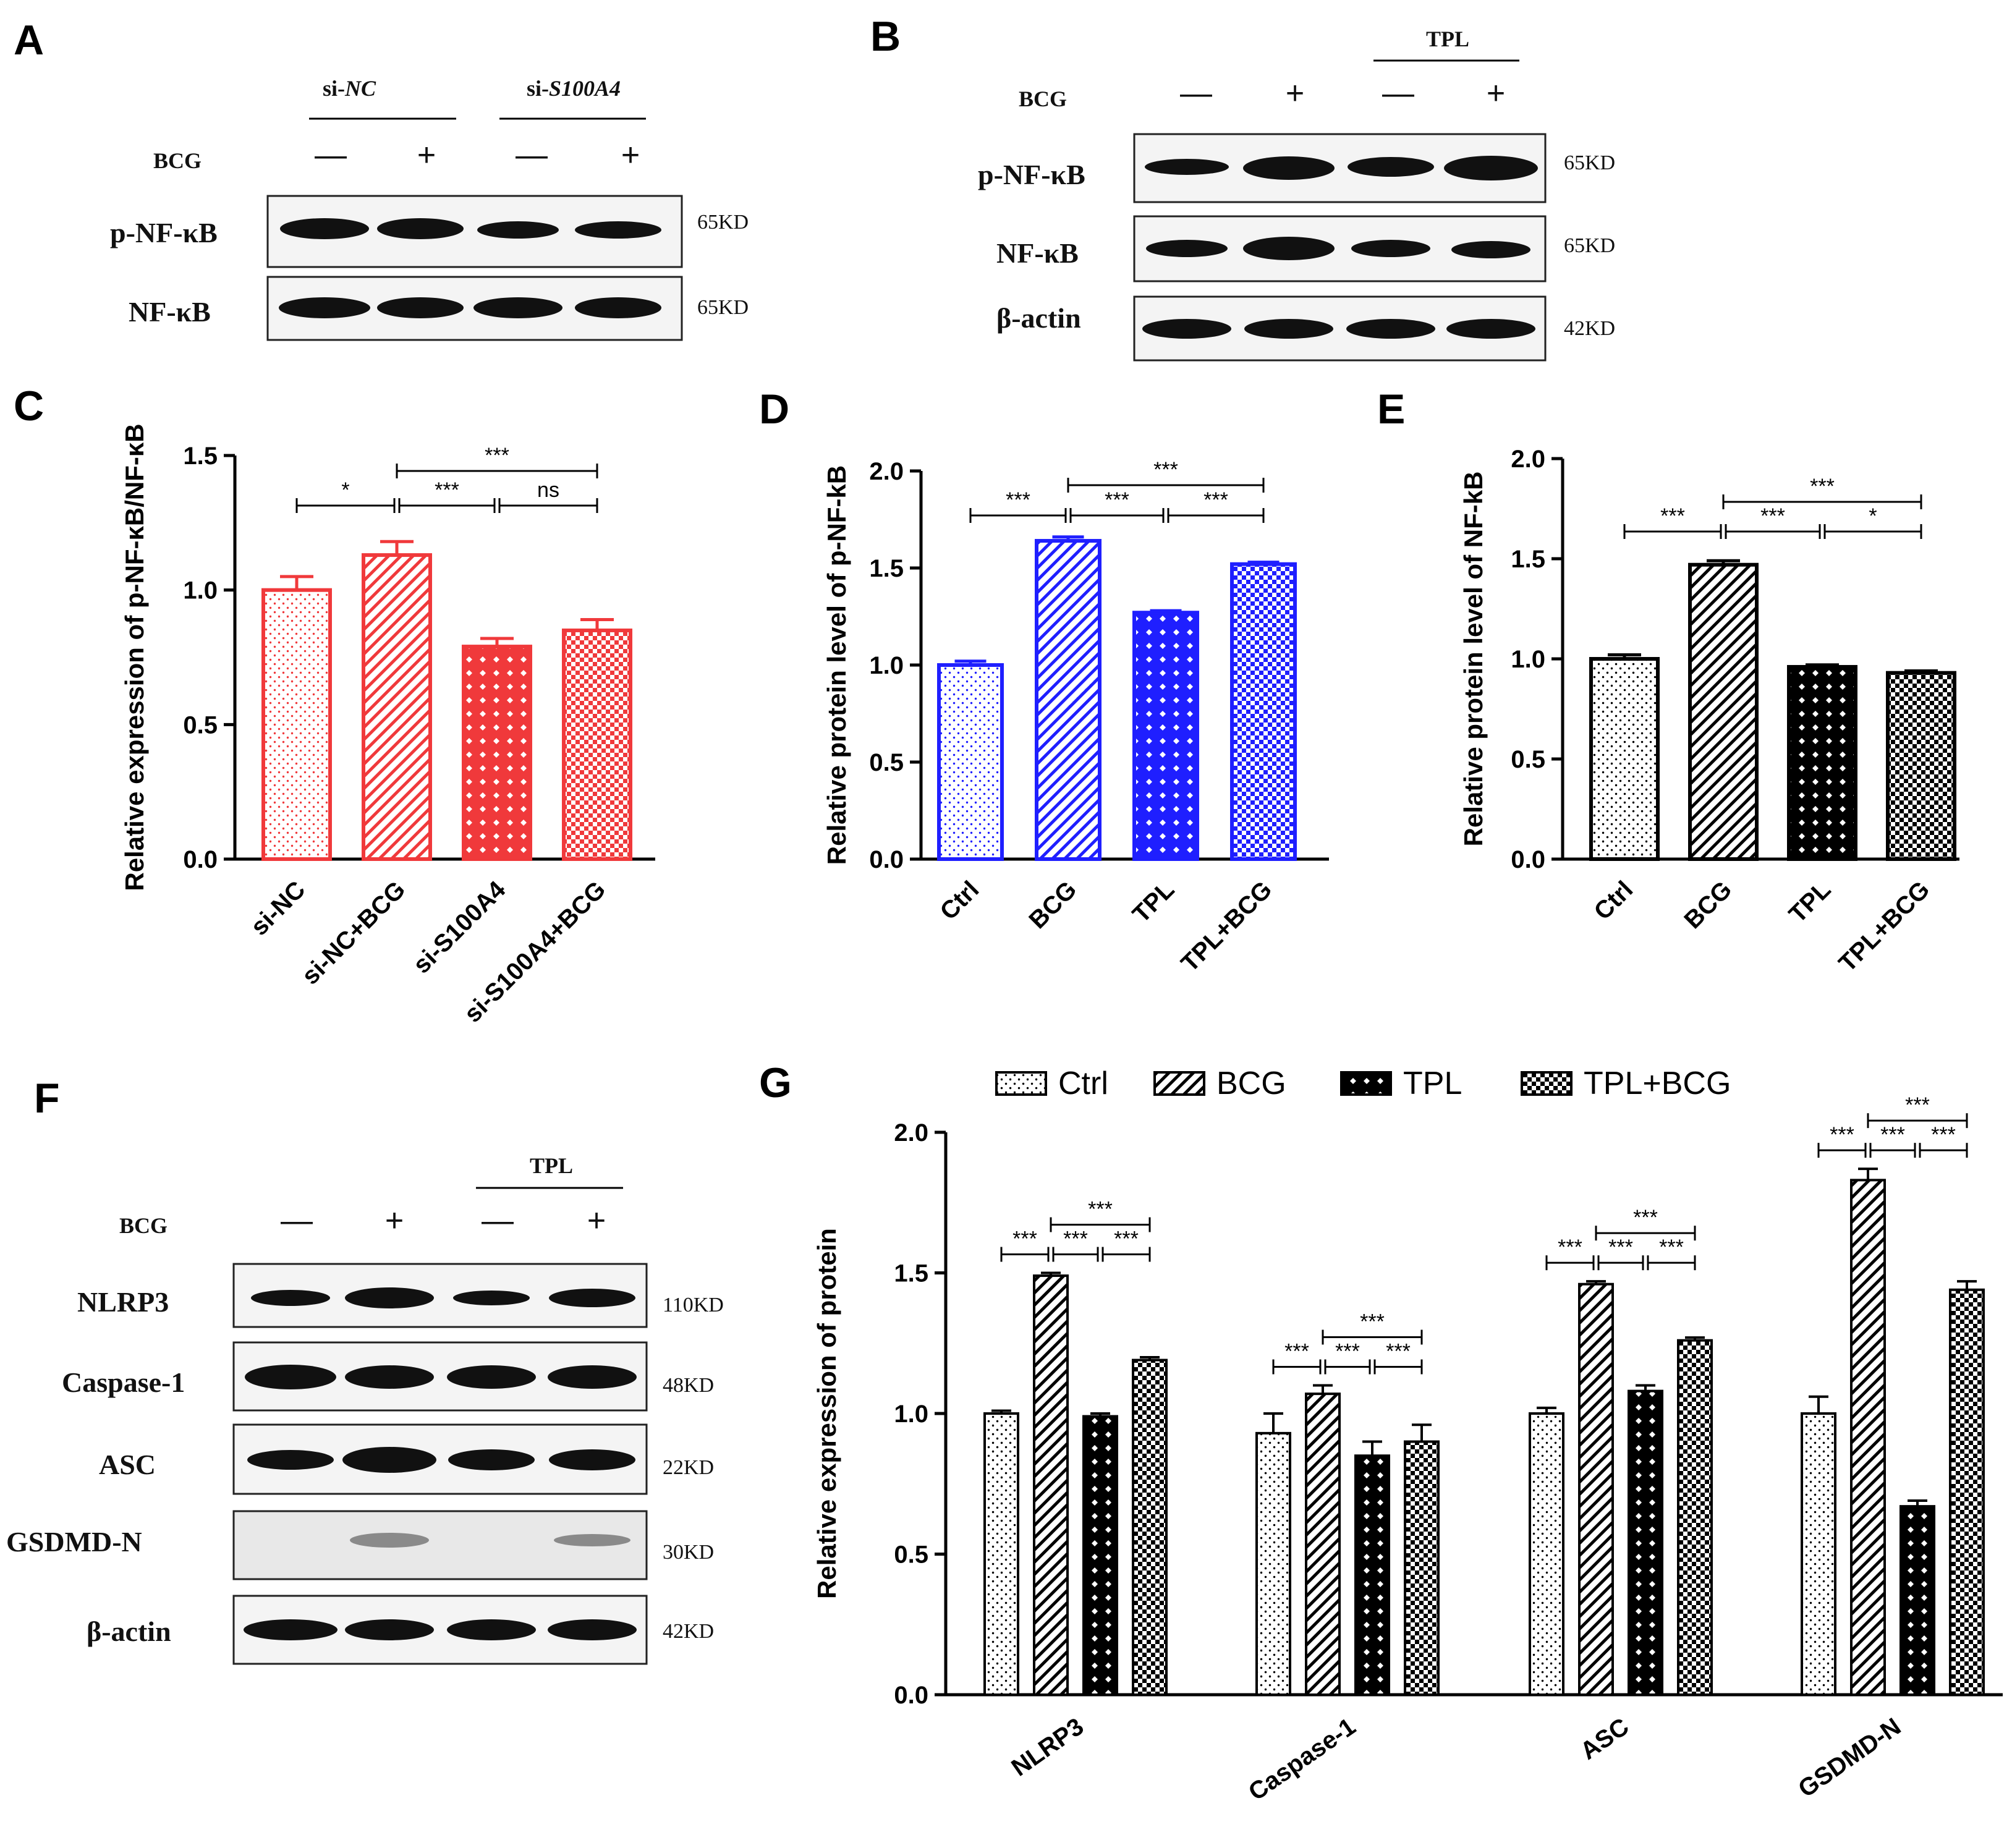  What do you see at coordinates (1528, 459) in the screenshot?
I see `chart-e-y-tick-label: 2.0` at bounding box center [1528, 459].